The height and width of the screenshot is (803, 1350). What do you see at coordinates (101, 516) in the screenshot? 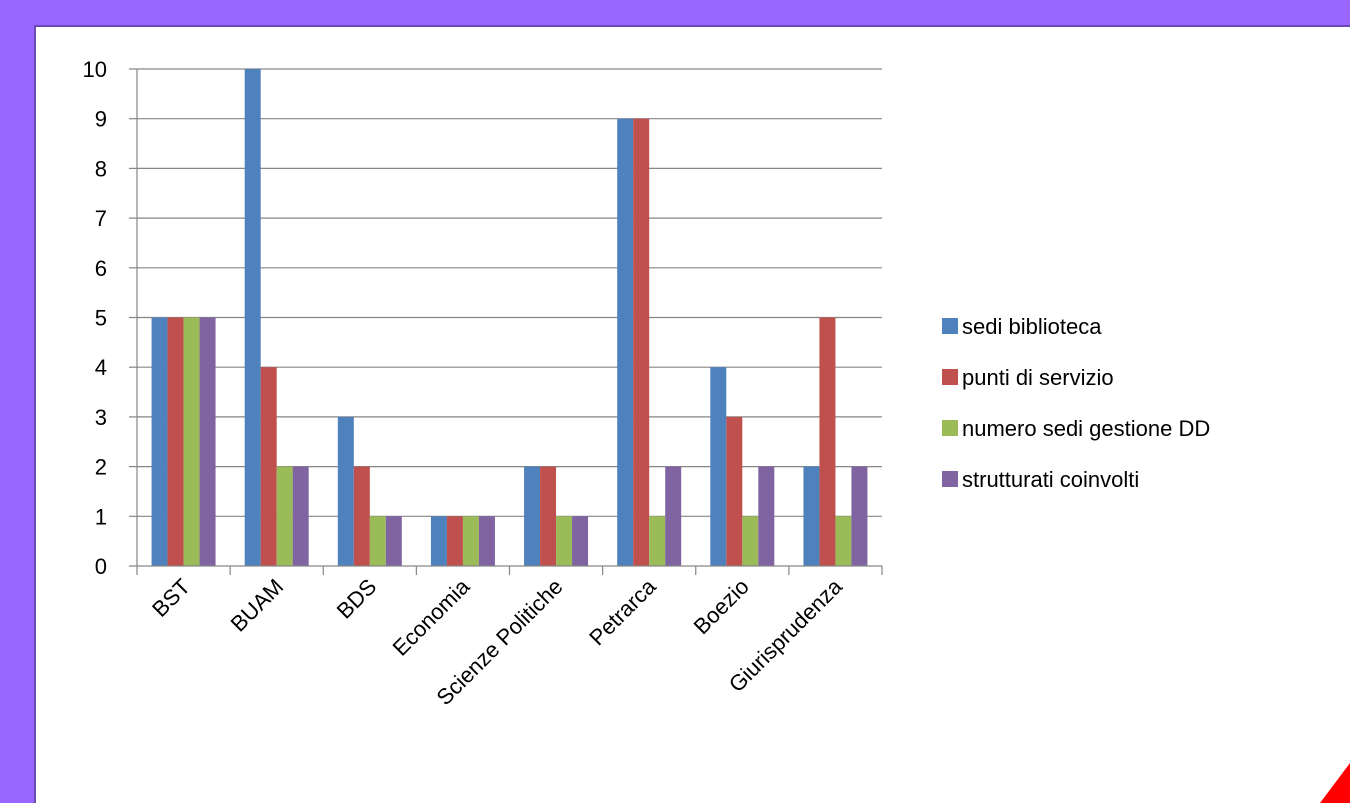
I see `y-tick-label: 1` at bounding box center [101, 516].